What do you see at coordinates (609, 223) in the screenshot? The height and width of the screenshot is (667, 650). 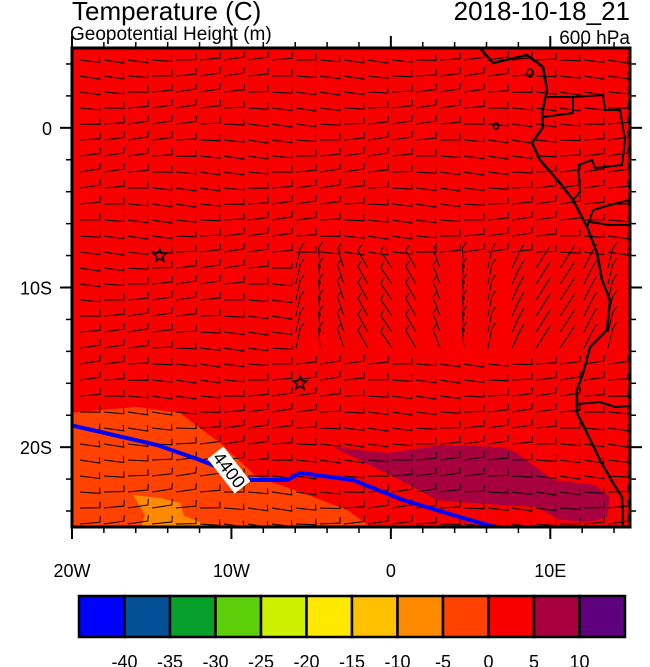 I see `country-border` at bounding box center [609, 223].